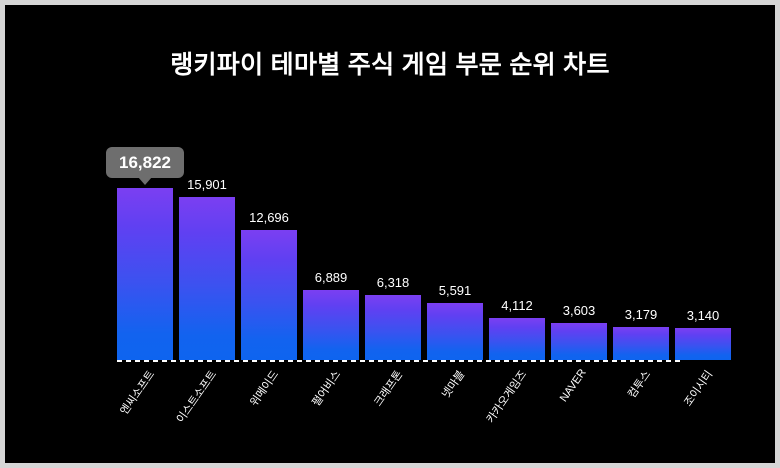 The image size is (780, 468). I want to click on x-axis-label-엔씨소프트: 엔씨소프트, so click(138, 393).